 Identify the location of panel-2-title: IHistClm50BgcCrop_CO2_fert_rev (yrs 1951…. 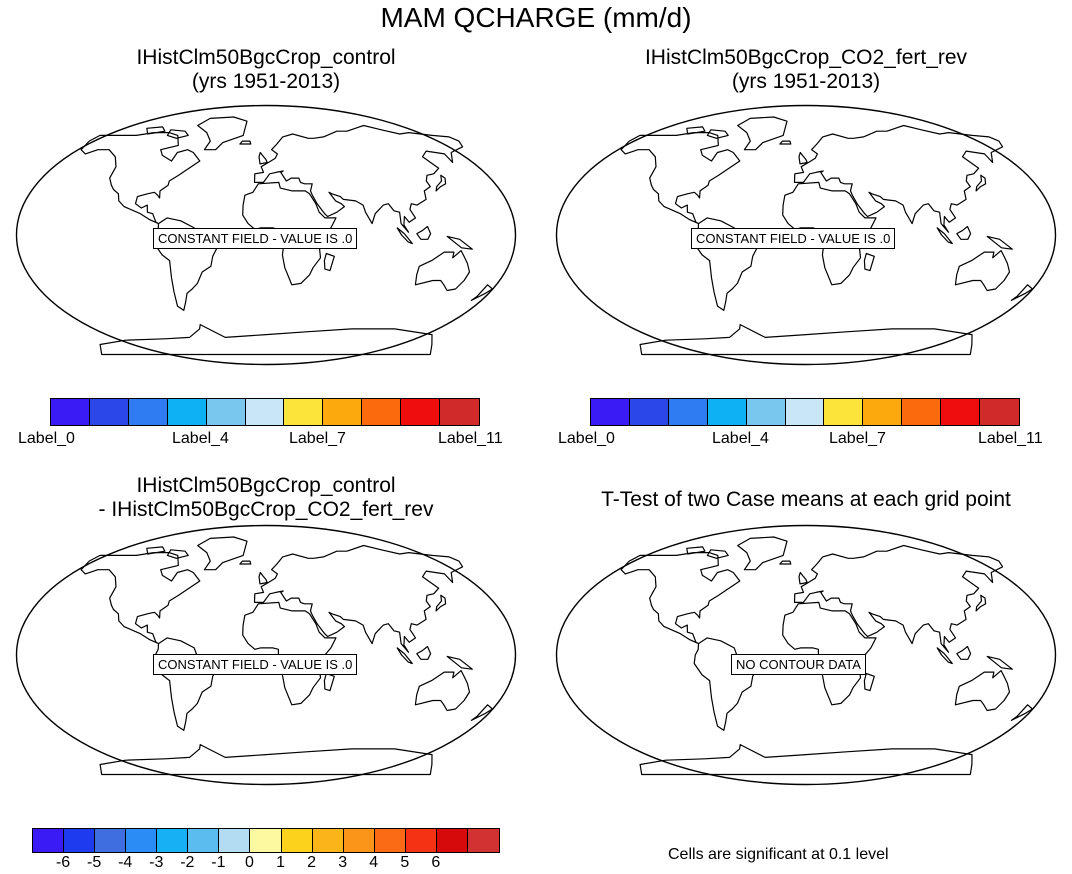
(806, 70).